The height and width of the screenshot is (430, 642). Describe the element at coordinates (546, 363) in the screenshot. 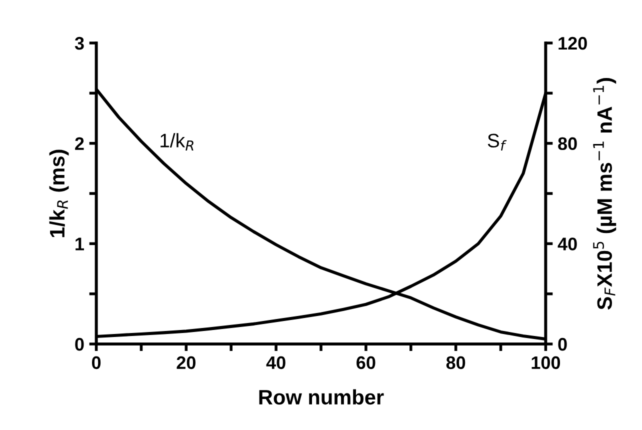

I see `x-tick-label: 100` at that location.